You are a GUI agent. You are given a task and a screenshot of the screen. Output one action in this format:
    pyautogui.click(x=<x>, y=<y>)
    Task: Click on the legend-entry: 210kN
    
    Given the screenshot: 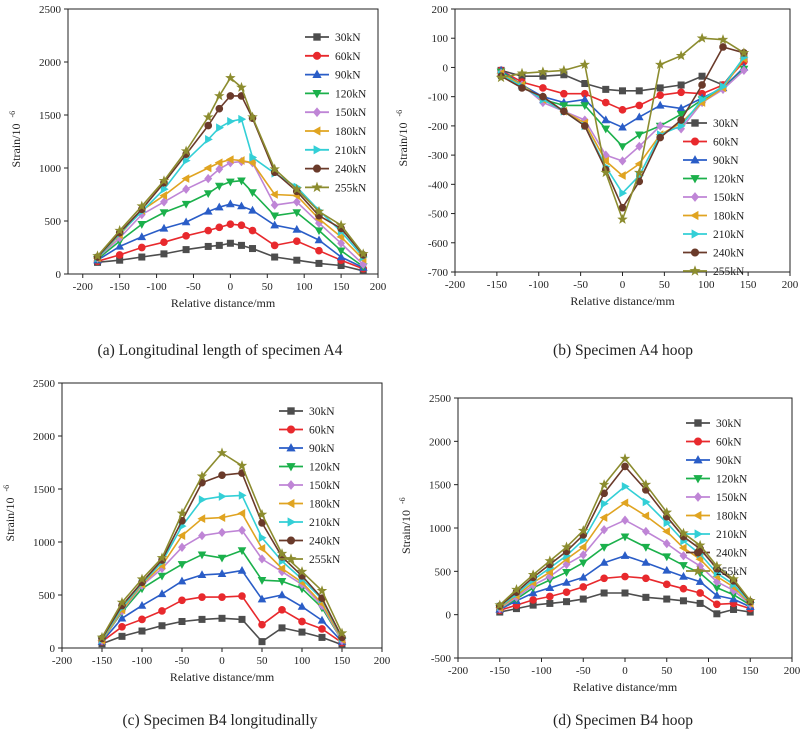 What is the action you would take?
    pyautogui.click(x=714, y=235)
    